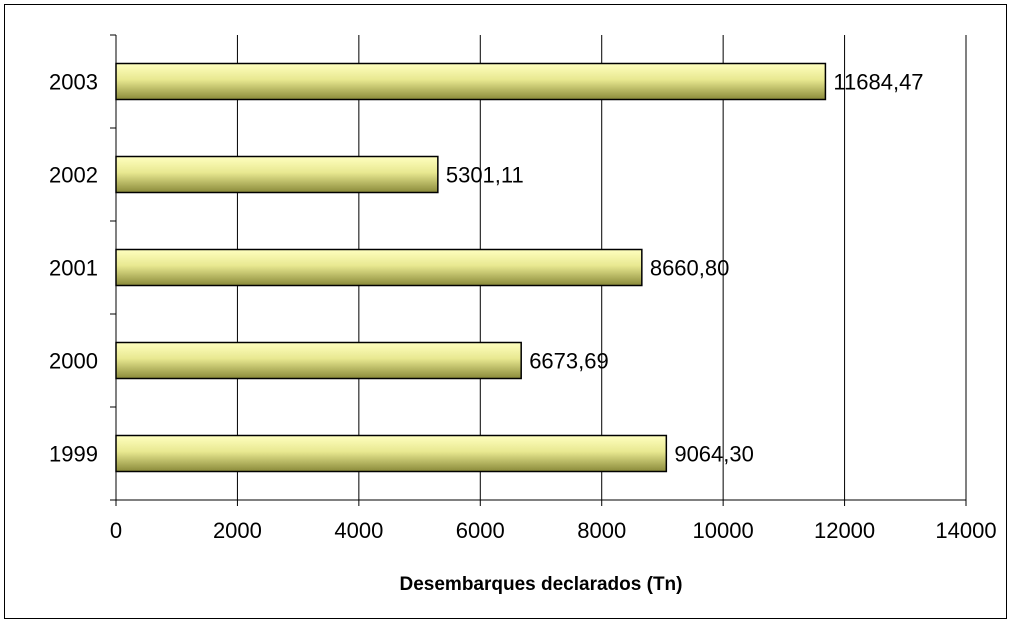 The image size is (1013, 623). Describe the element at coordinates (73, 454) in the screenshot. I see `category-label-1999: 1999` at that location.